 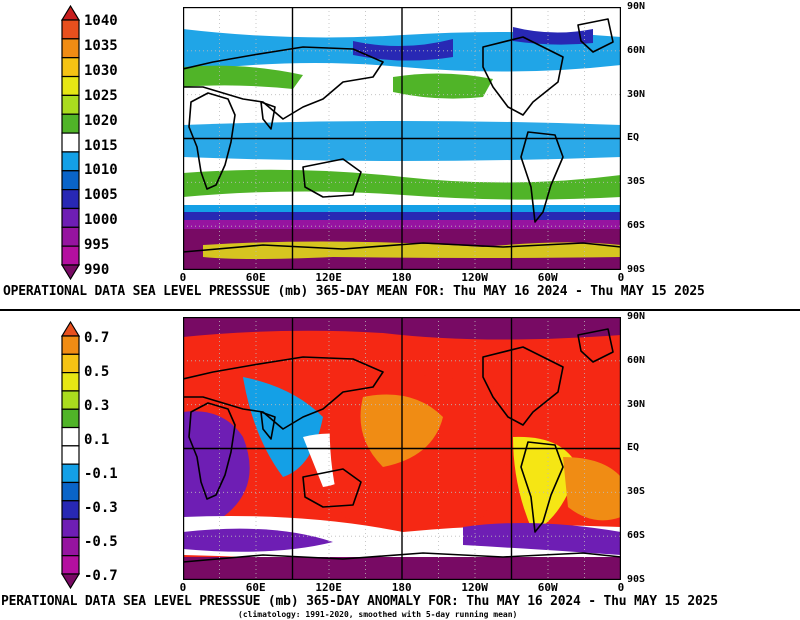 What do you see at coordinates (101, 120) in the screenshot?
I see `colorbar-label: 1020` at bounding box center [101, 120].